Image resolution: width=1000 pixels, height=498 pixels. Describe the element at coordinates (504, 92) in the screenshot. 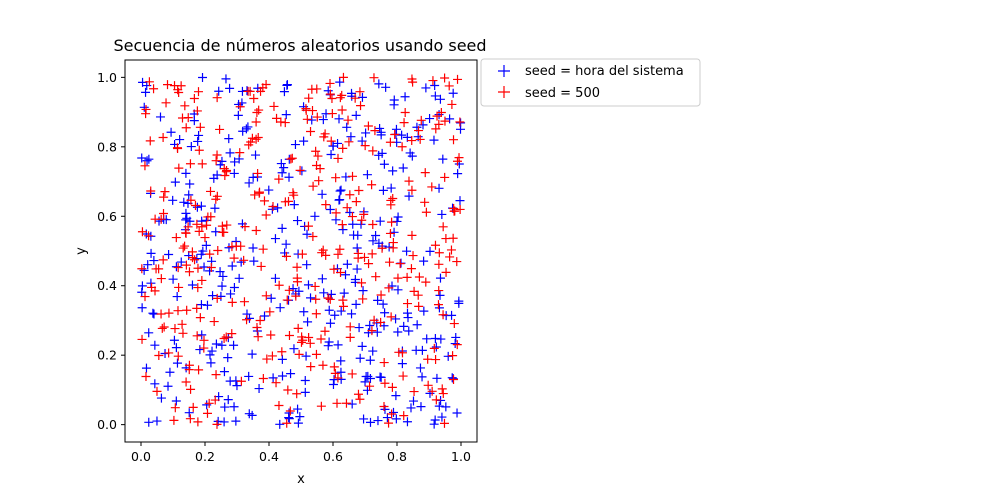

I see `legend-marker-red` at that location.